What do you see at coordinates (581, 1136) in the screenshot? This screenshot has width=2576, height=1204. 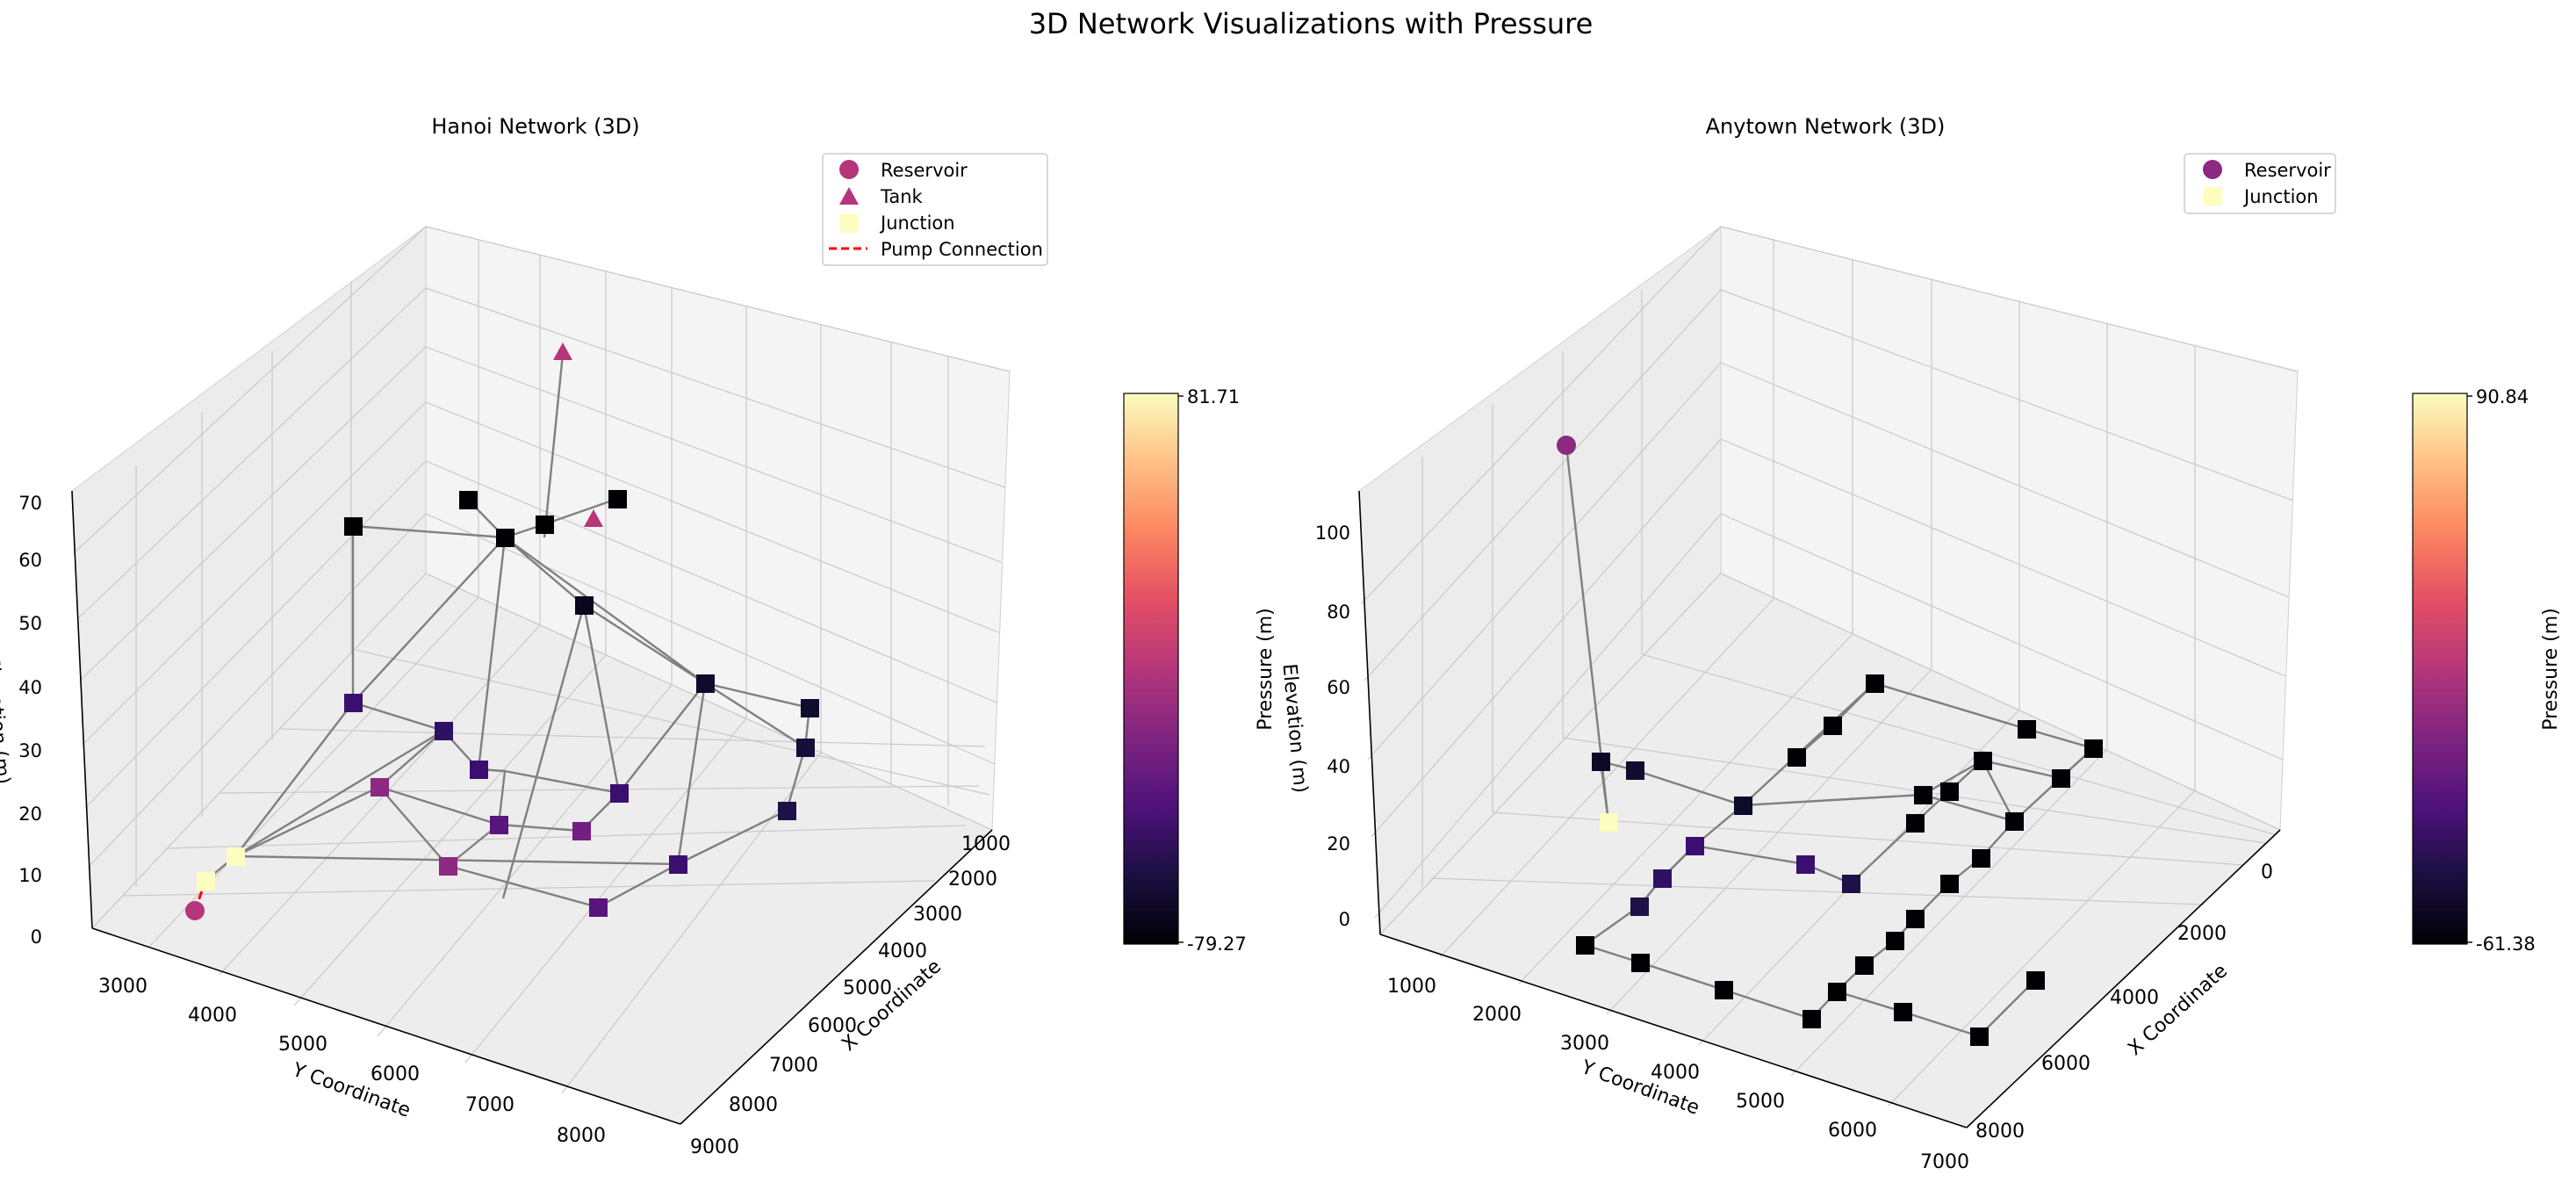 I see `hanoi-y-tick-label: 8000` at bounding box center [581, 1136].